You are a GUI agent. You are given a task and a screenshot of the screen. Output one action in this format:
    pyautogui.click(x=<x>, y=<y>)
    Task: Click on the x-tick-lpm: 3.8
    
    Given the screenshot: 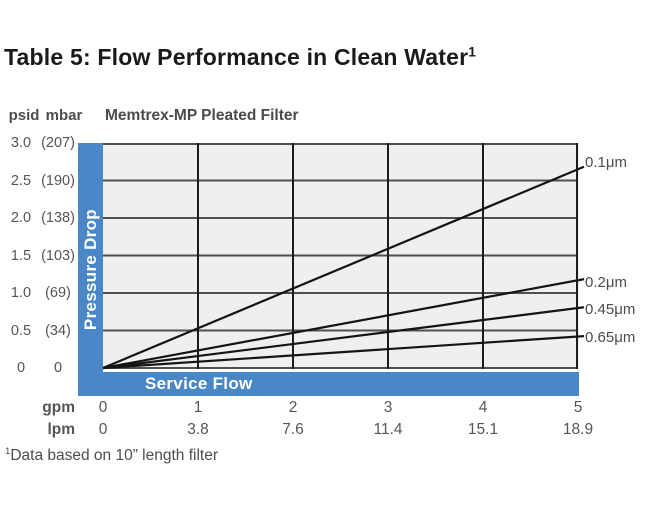 What is the action you would take?
    pyautogui.click(x=198, y=429)
    